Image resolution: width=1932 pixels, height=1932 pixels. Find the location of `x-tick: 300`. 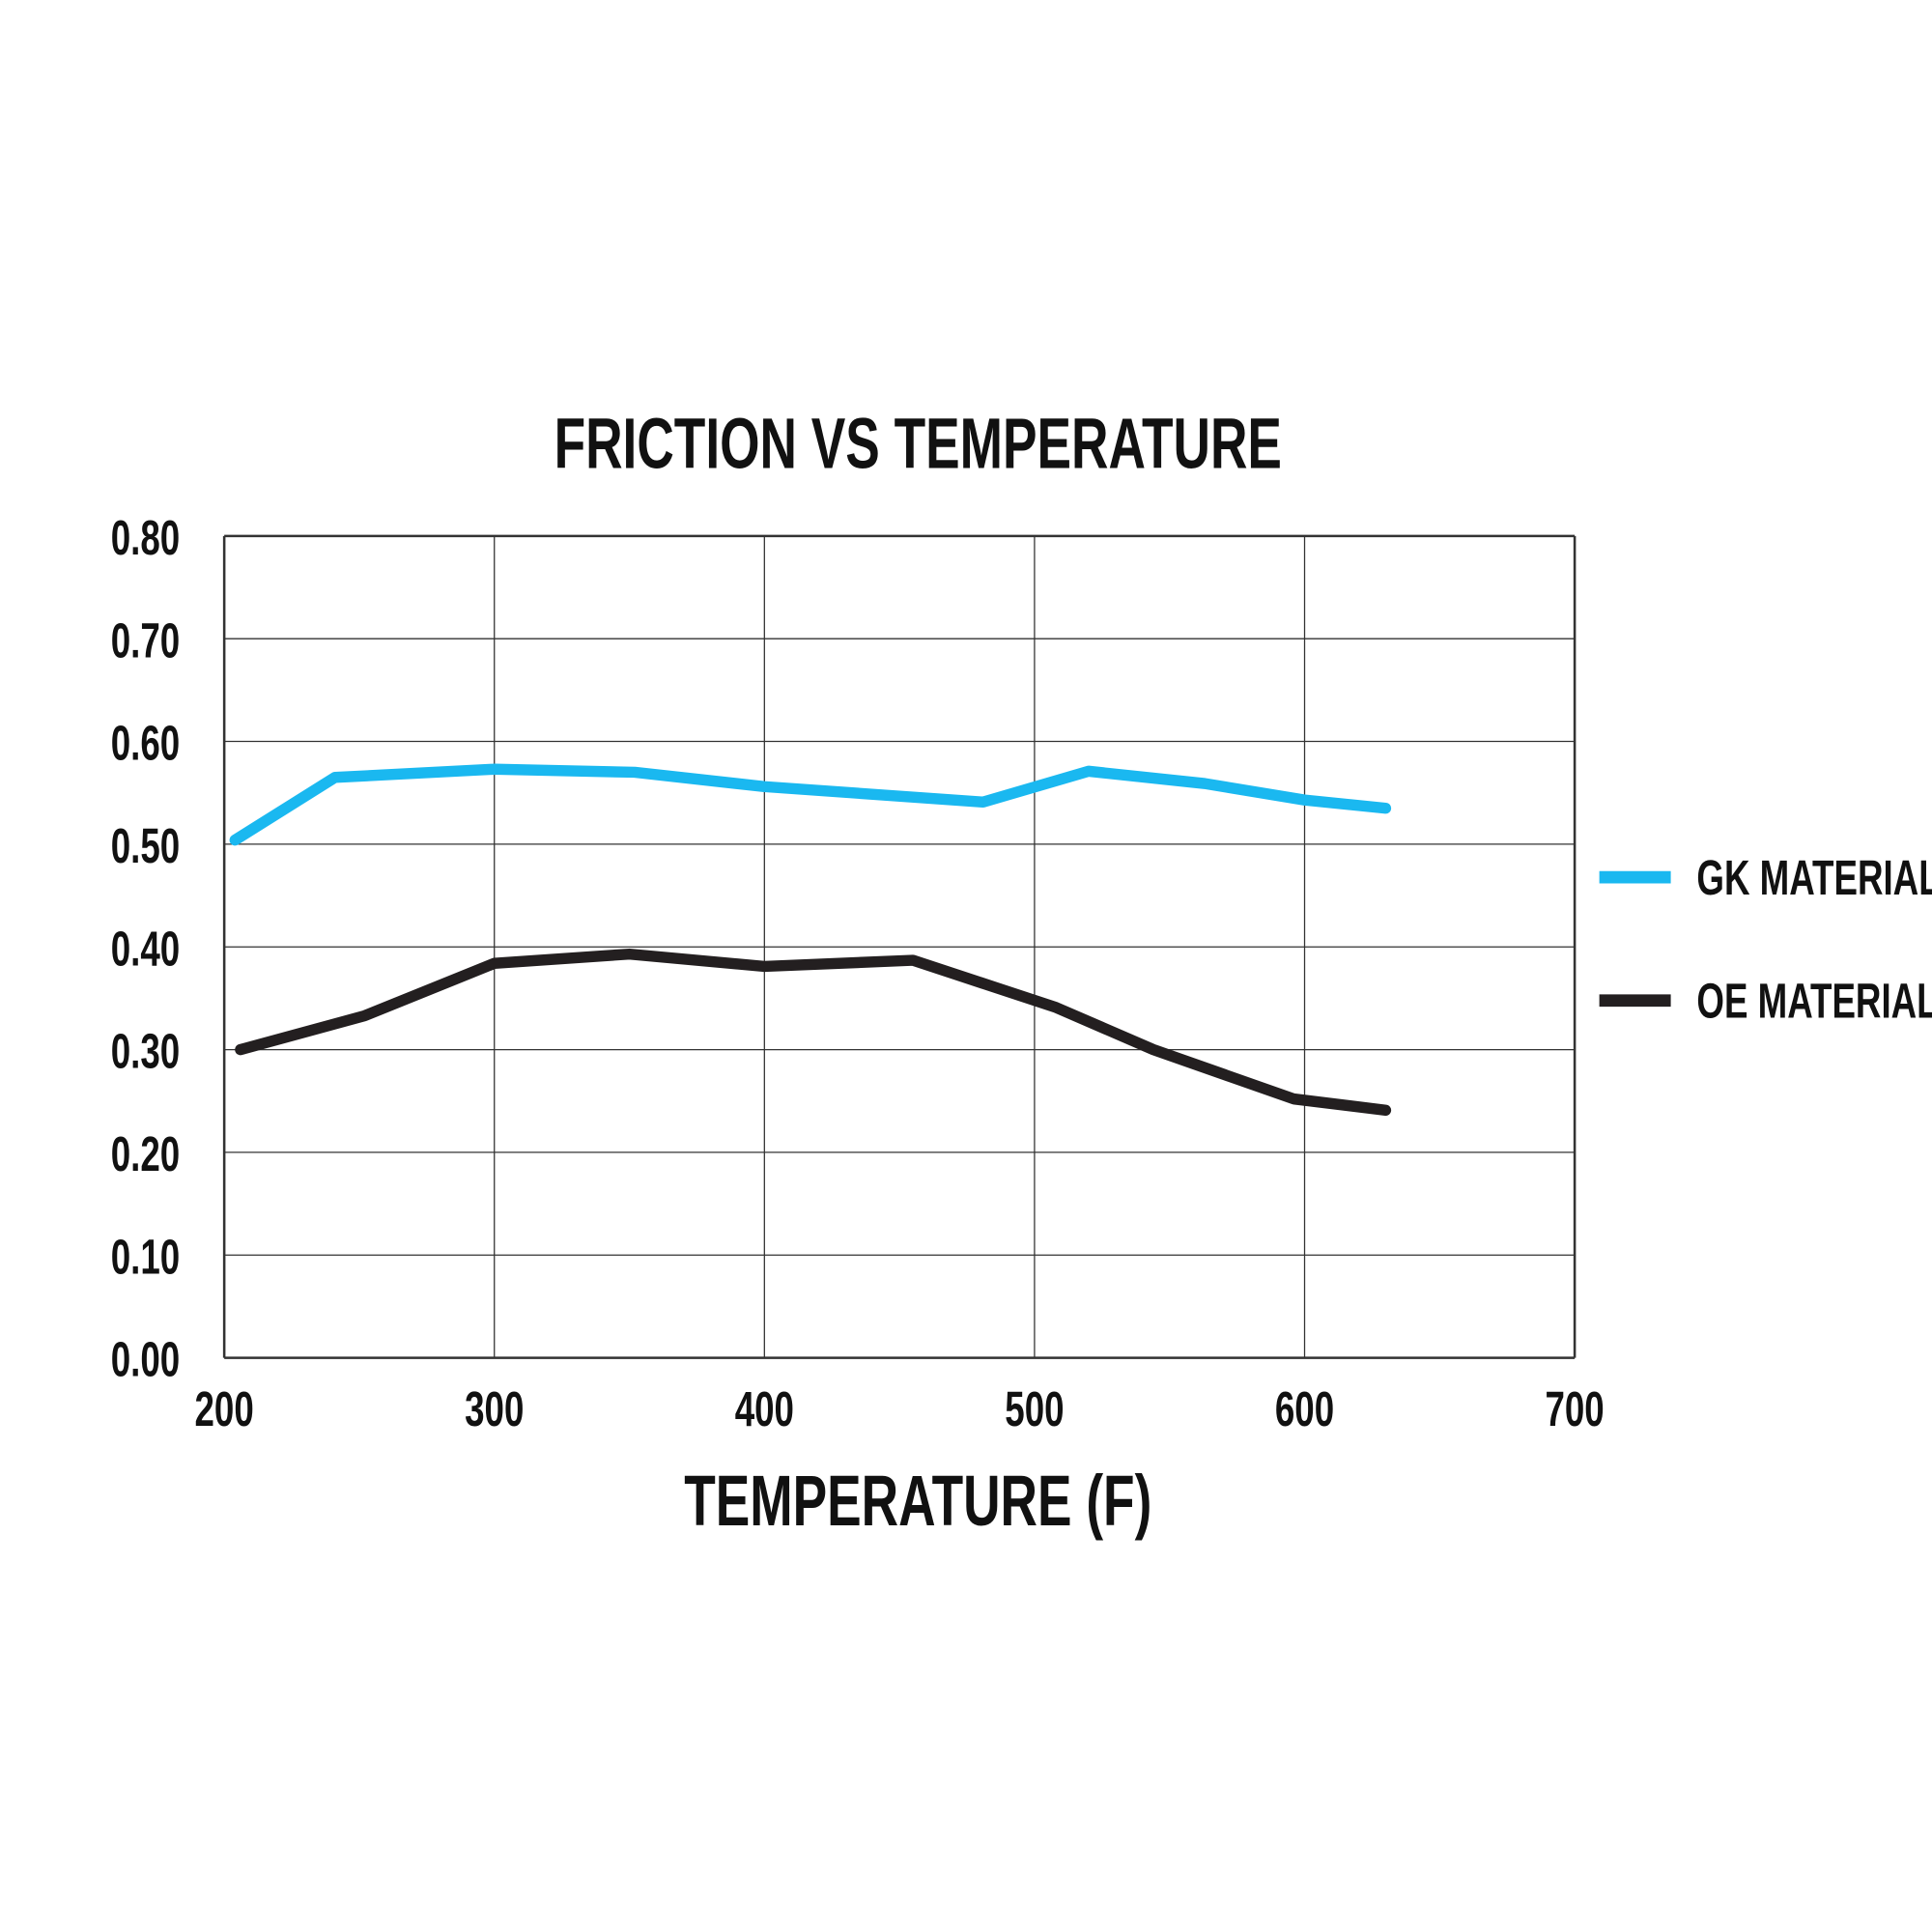

x-tick: 300 is located at coordinates (494, 1409).